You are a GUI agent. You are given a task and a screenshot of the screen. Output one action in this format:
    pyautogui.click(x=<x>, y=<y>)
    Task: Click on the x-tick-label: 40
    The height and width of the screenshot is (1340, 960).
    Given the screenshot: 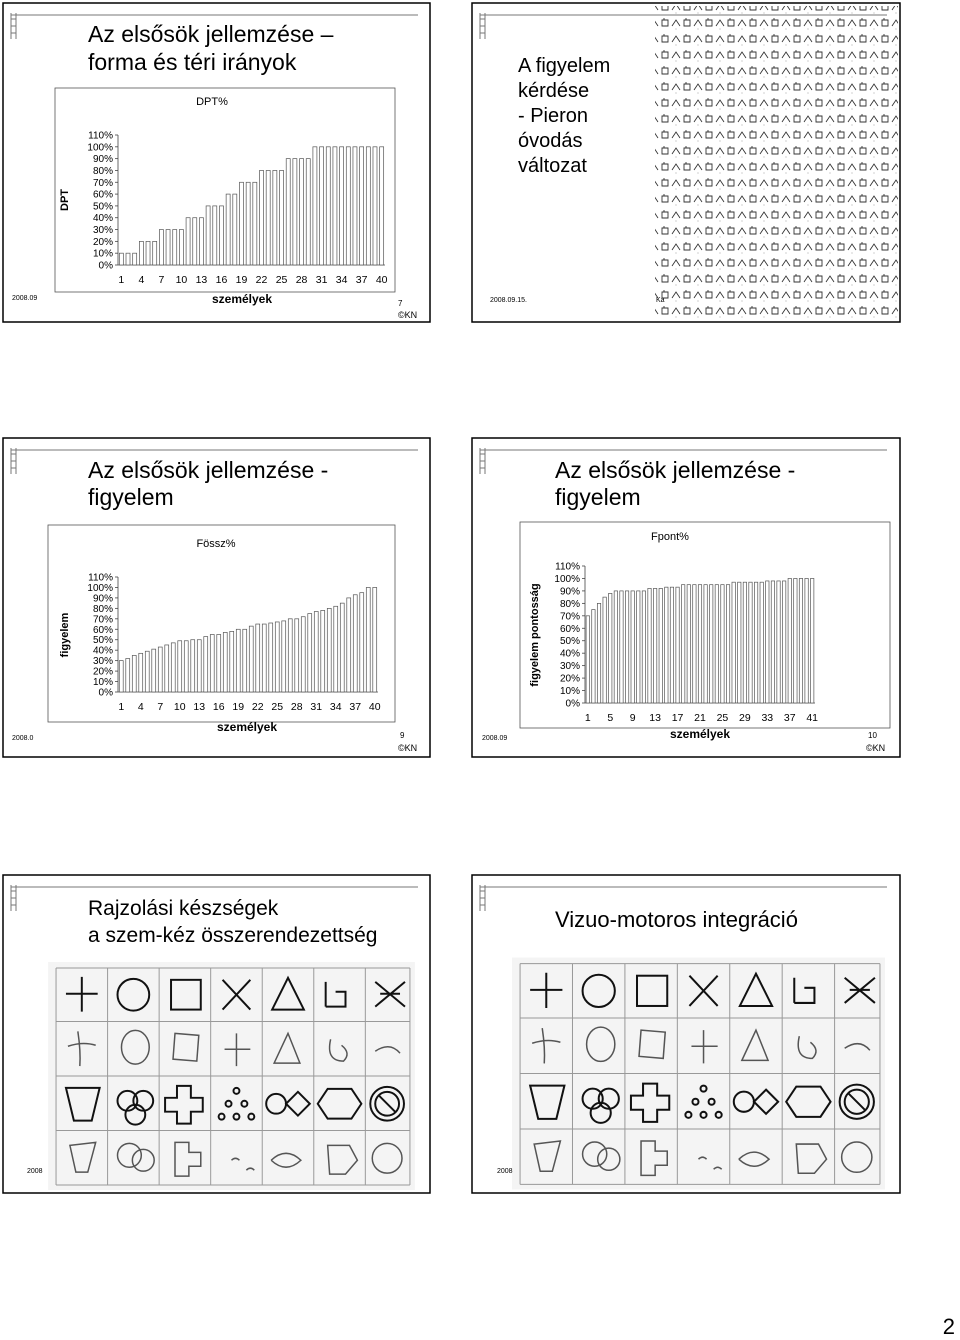 What is the action you would take?
    pyautogui.click(x=375, y=707)
    